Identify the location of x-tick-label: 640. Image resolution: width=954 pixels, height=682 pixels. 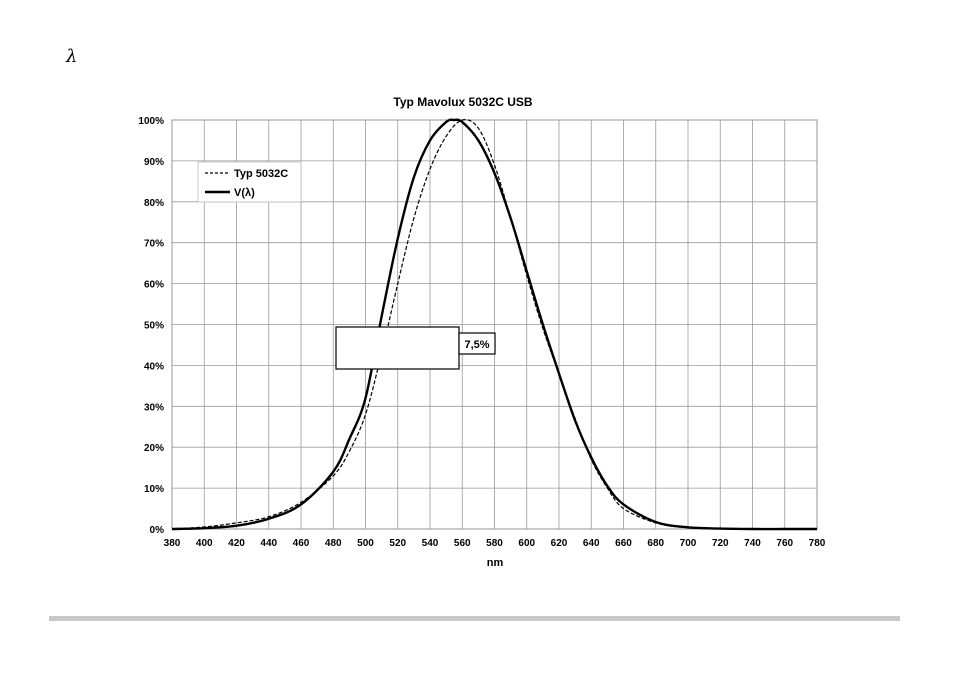
(591, 543).